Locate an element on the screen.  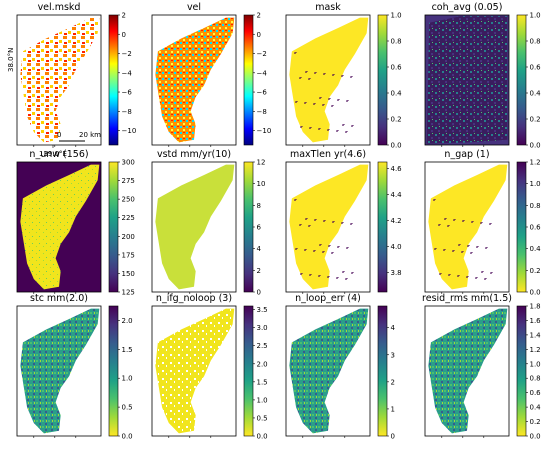
colorbar-tick-label: 225 is located at coordinates (128, 218).